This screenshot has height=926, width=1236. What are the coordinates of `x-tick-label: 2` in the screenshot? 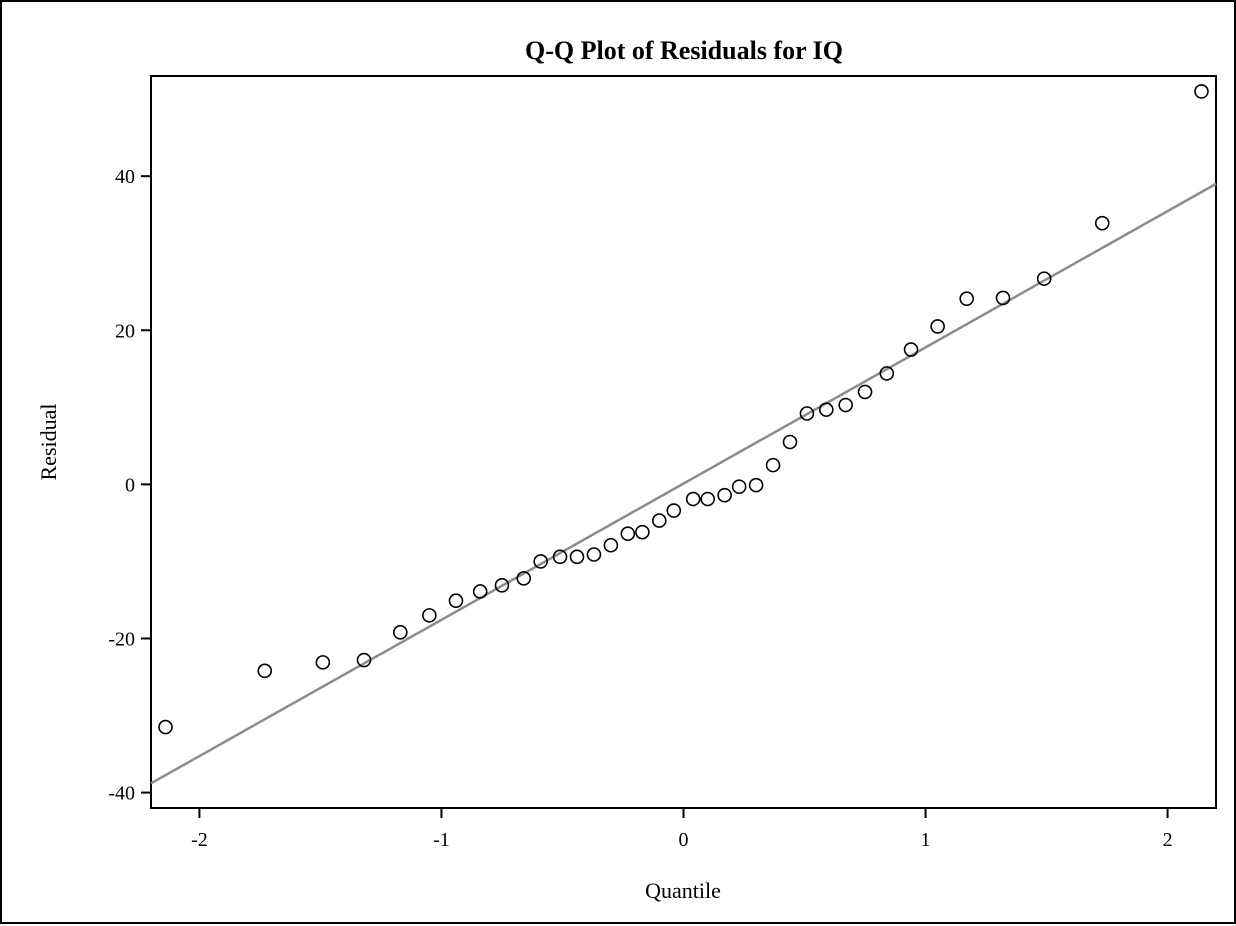 It's located at (1168, 840).